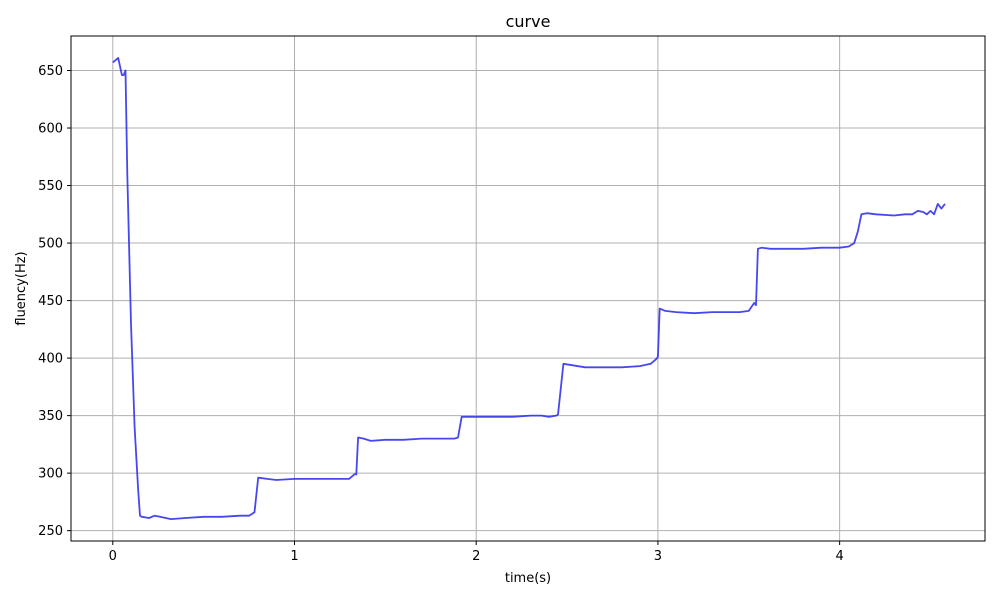  What do you see at coordinates (113, 556) in the screenshot?
I see `x-tick-label: 0` at bounding box center [113, 556].